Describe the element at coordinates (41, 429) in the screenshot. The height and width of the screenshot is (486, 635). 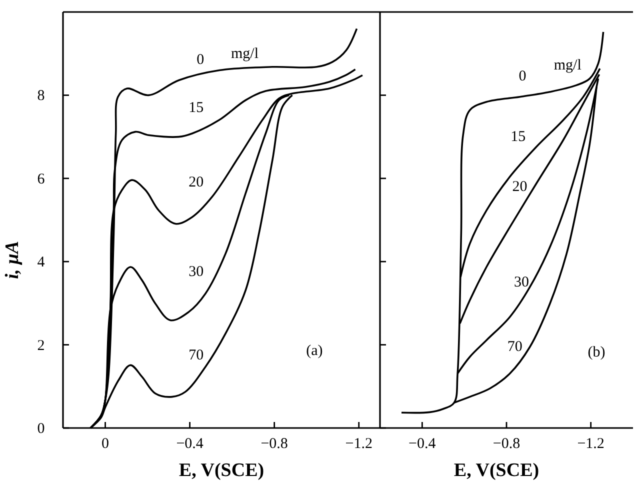
I see `y-tick-label: 0` at that location.